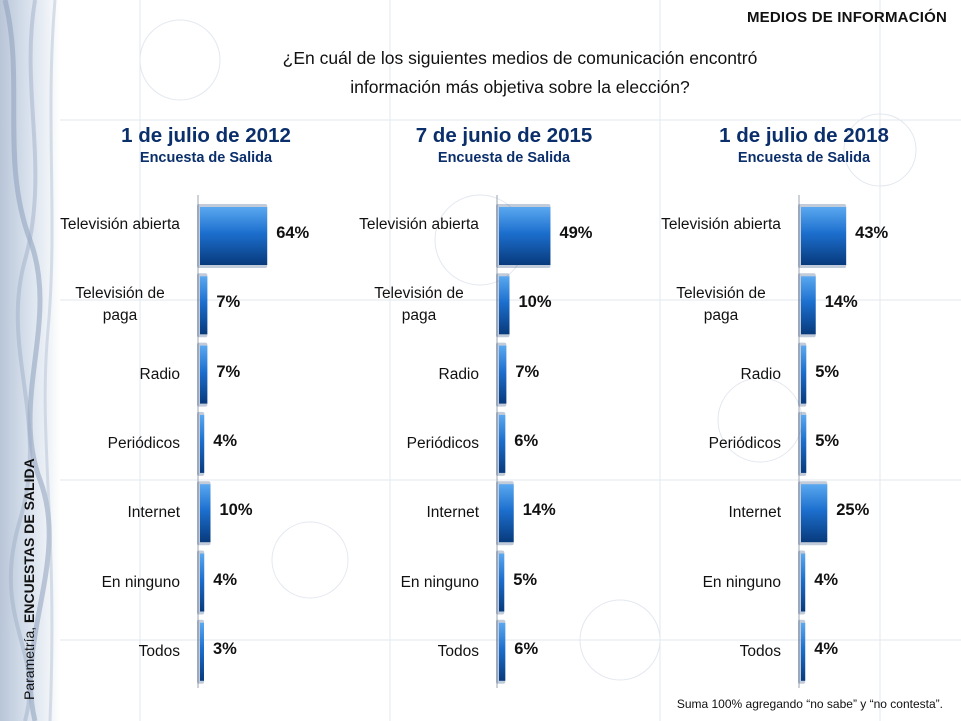  What do you see at coordinates (206, 135) in the screenshot?
I see `chart-title: 1 de julio de 2012` at bounding box center [206, 135].